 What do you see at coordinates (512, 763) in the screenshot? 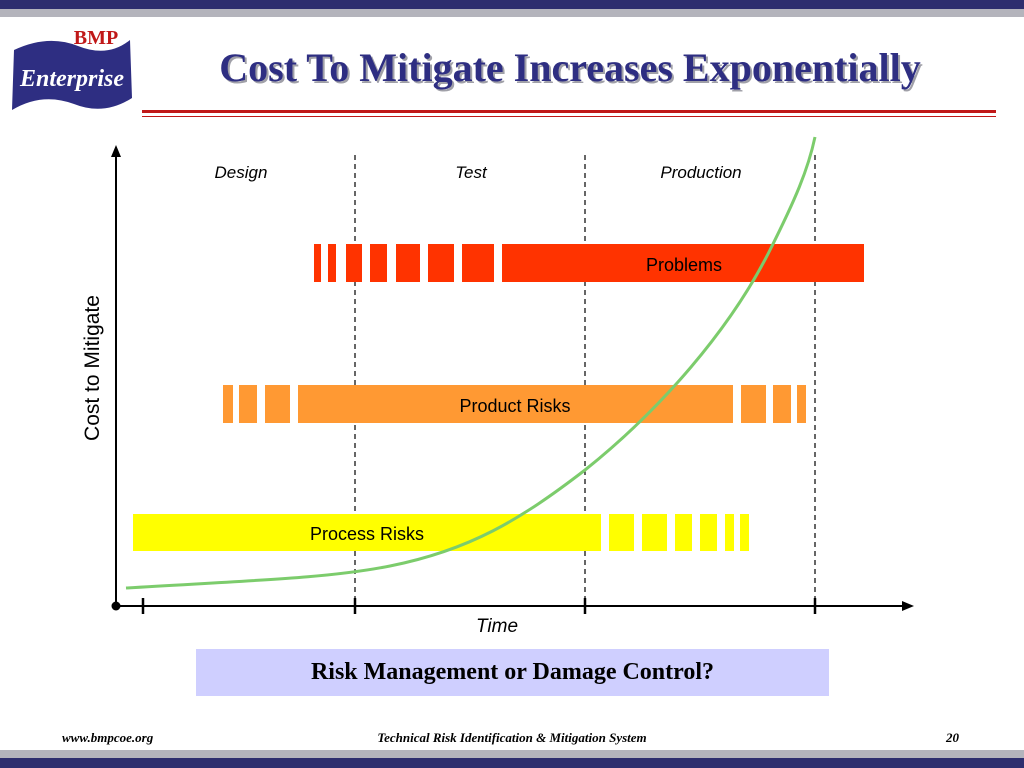
I see `bottom-banner-stripe` at bounding box center [512, 763].